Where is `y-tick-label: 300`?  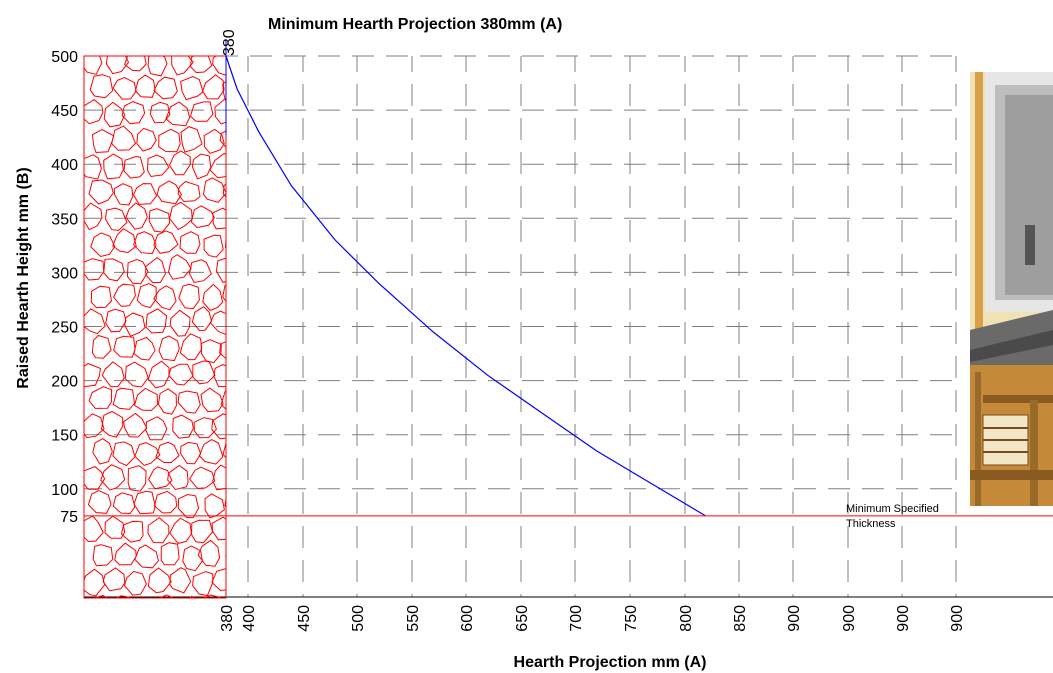
y-tick-label: 300 is located at coordinates (64, 273).